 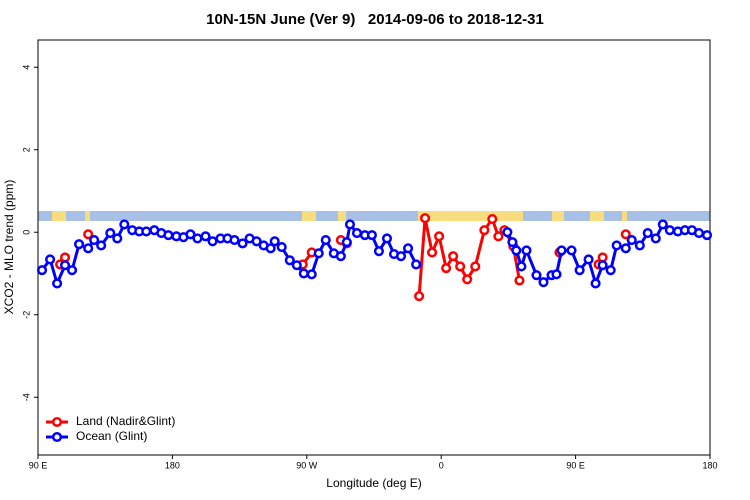 What do you see at coordinates (26, 397) in the screenshot?
I see `y-tick-label: -4` at bounding box center [26, 397].